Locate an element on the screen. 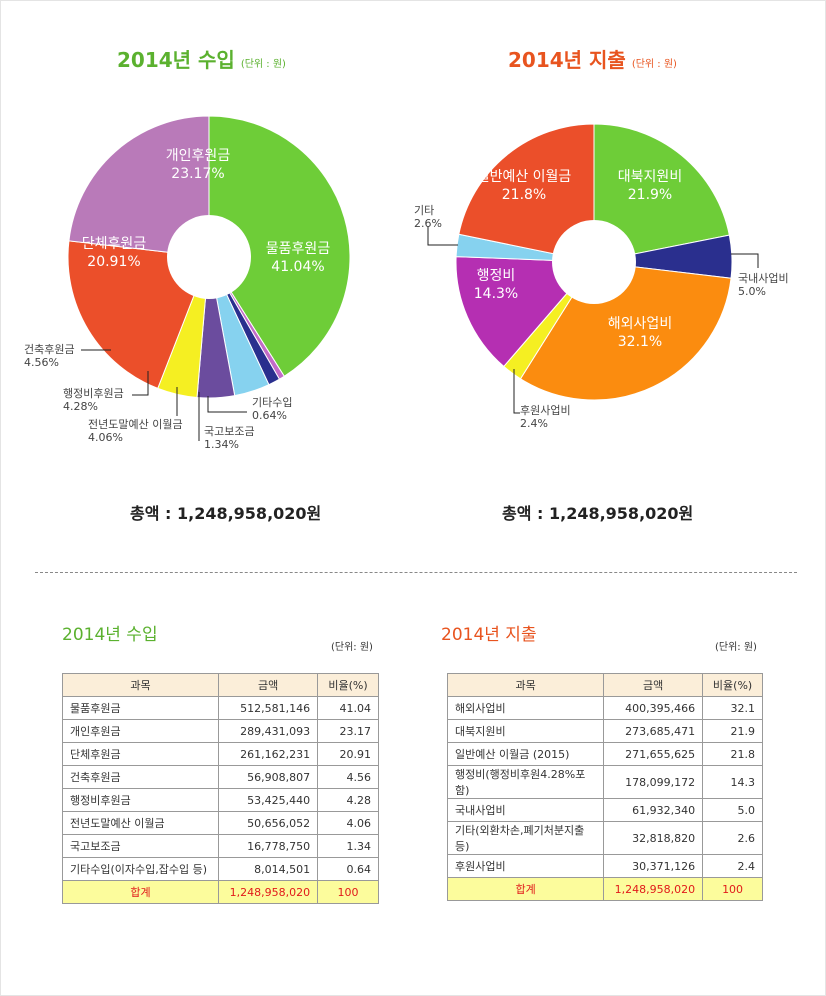  table-row: 기타(외환차손,폐기처분지출 등) 32,818,820 2.6 is located at coordinates (604, 838).